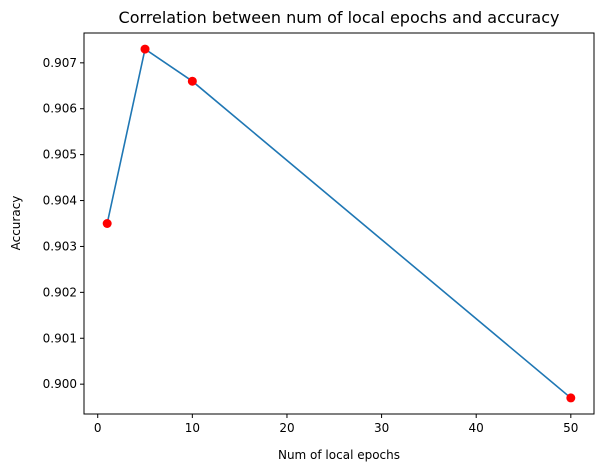 This screenshot has width=606, height=470. Describe the element at coordinates (60, 338) in the screenshot. I see `y-tick-label: 0.901` at that location.